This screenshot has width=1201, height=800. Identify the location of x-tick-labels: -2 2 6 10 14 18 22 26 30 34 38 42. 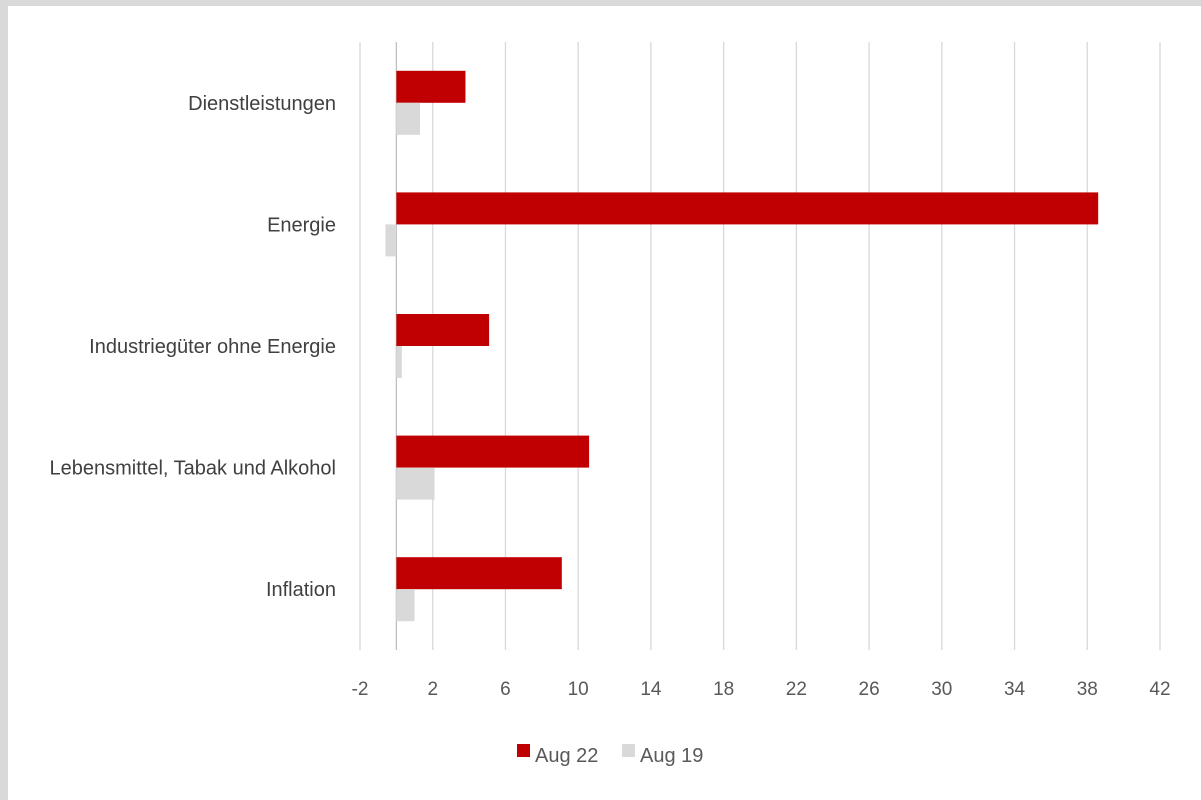
(761, 689).